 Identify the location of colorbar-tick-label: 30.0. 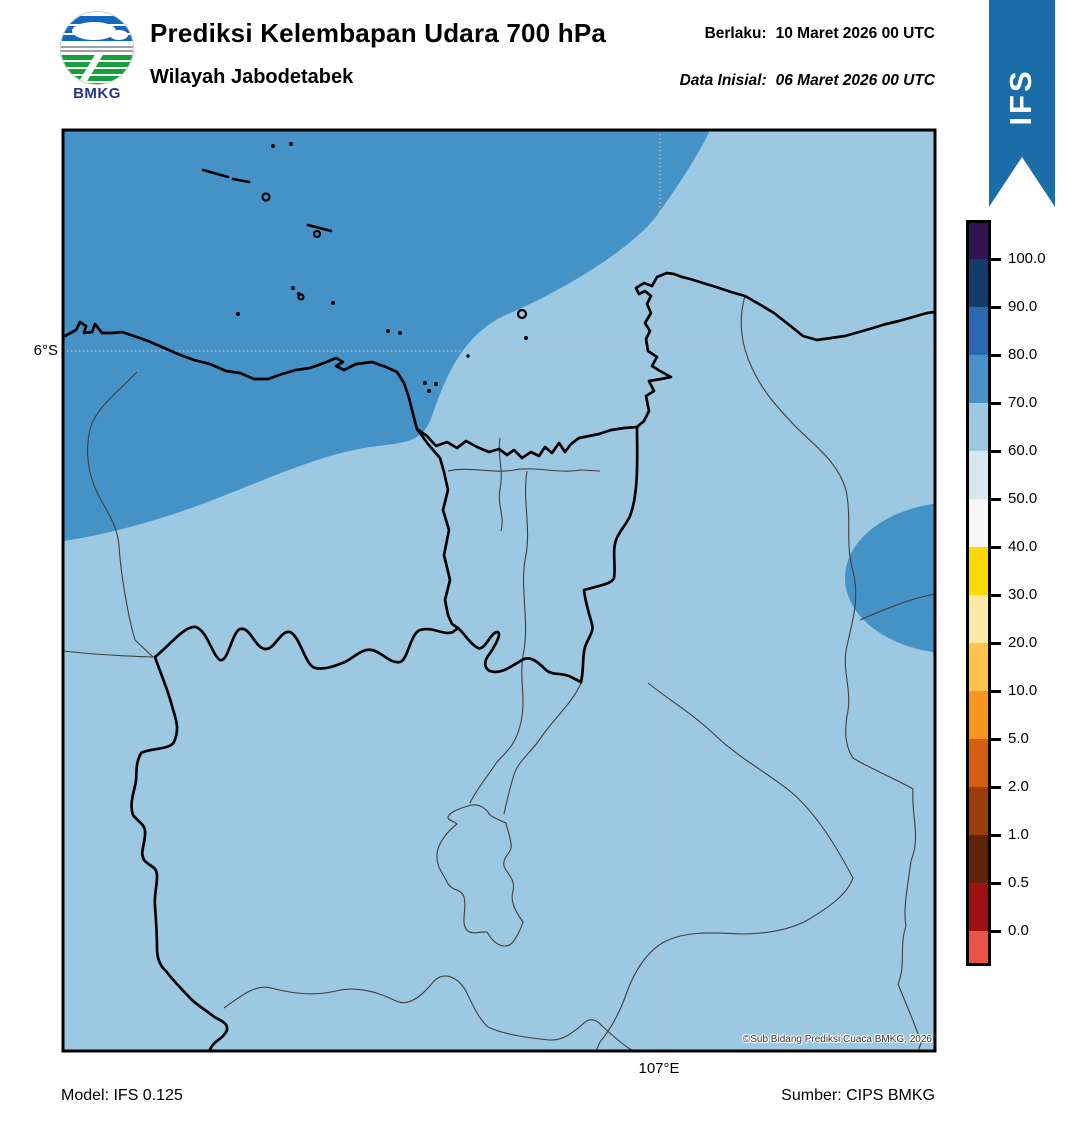
(1023, 594).